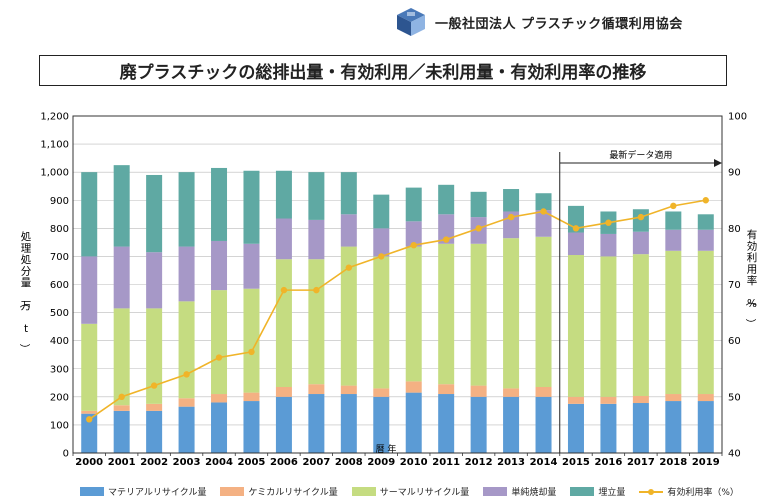 The image size is (768, 500). I want to click on annotation: 最新データ適用, so click(640, 301).